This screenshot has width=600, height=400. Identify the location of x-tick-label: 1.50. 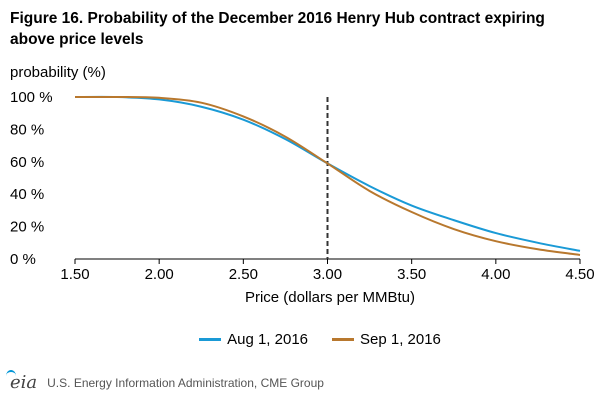
(74, 274).